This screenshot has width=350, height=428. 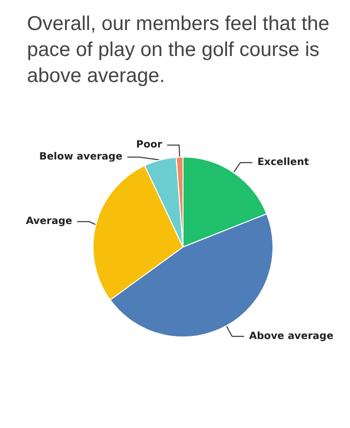 What do you see at coordinates (81, 157) in the screenshot?
I see `slice-label: Below average` at bounding box center [81, 157].